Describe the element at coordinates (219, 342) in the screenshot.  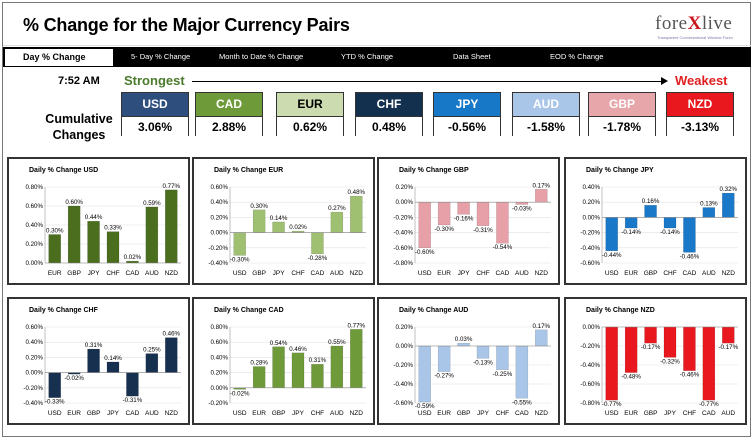
I see `y-tick-label: 0.60%` at that location.